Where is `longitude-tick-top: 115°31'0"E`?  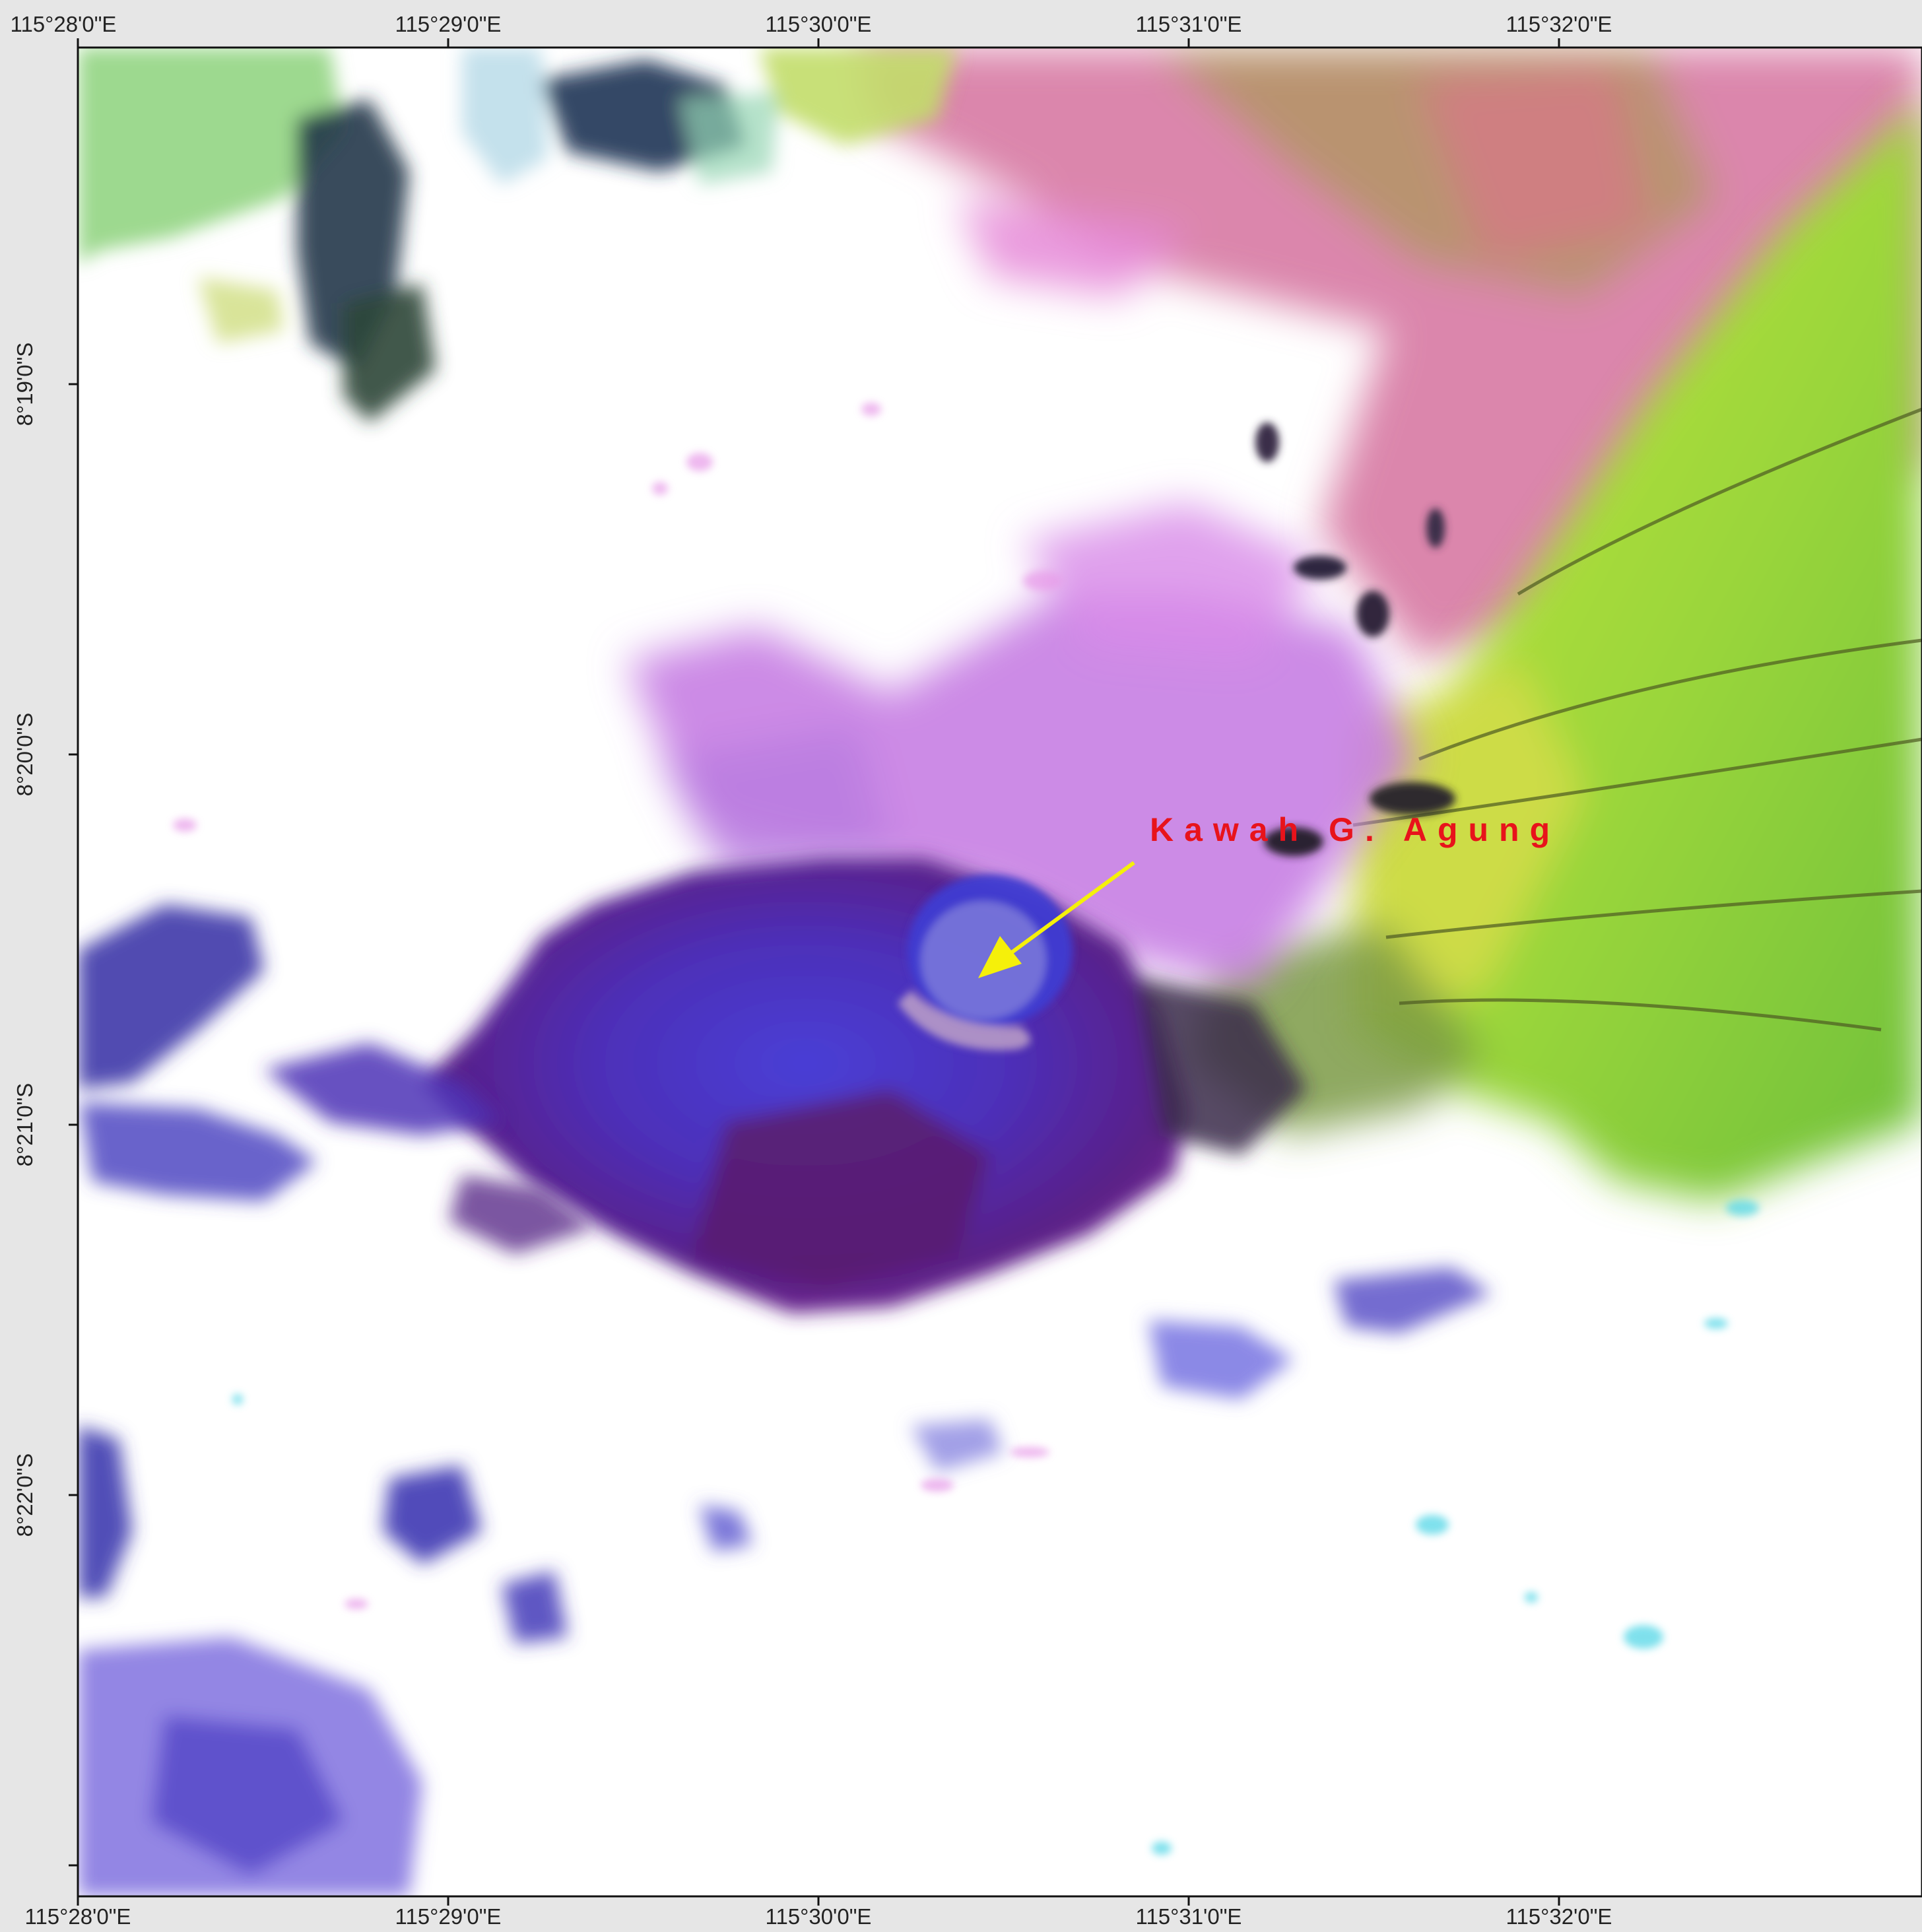
longitude-tick-top: 115°31'0"E is located at coordinates (1188, 24).